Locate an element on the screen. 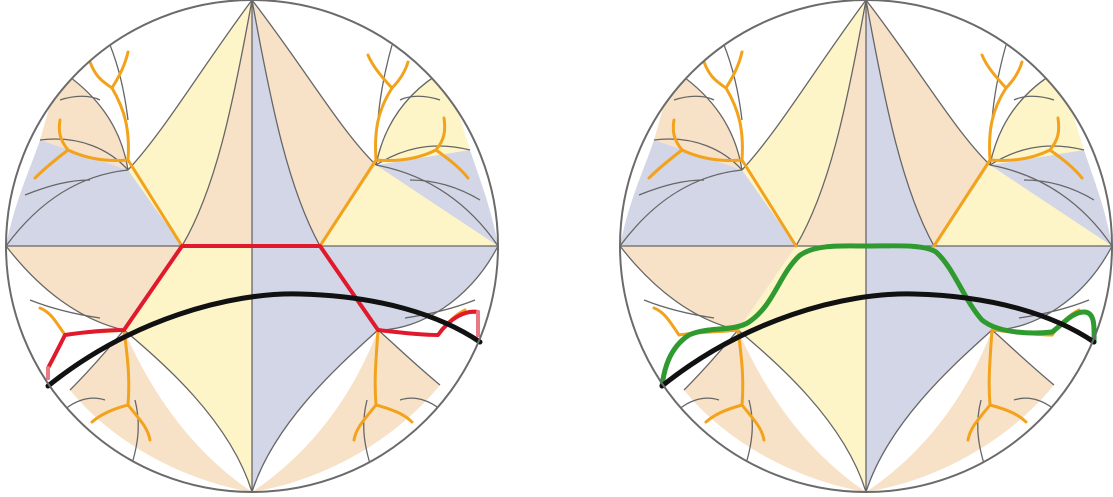 The width and height of the screenshot is (1113, 497). red-path is located at coordinates (263, 312).